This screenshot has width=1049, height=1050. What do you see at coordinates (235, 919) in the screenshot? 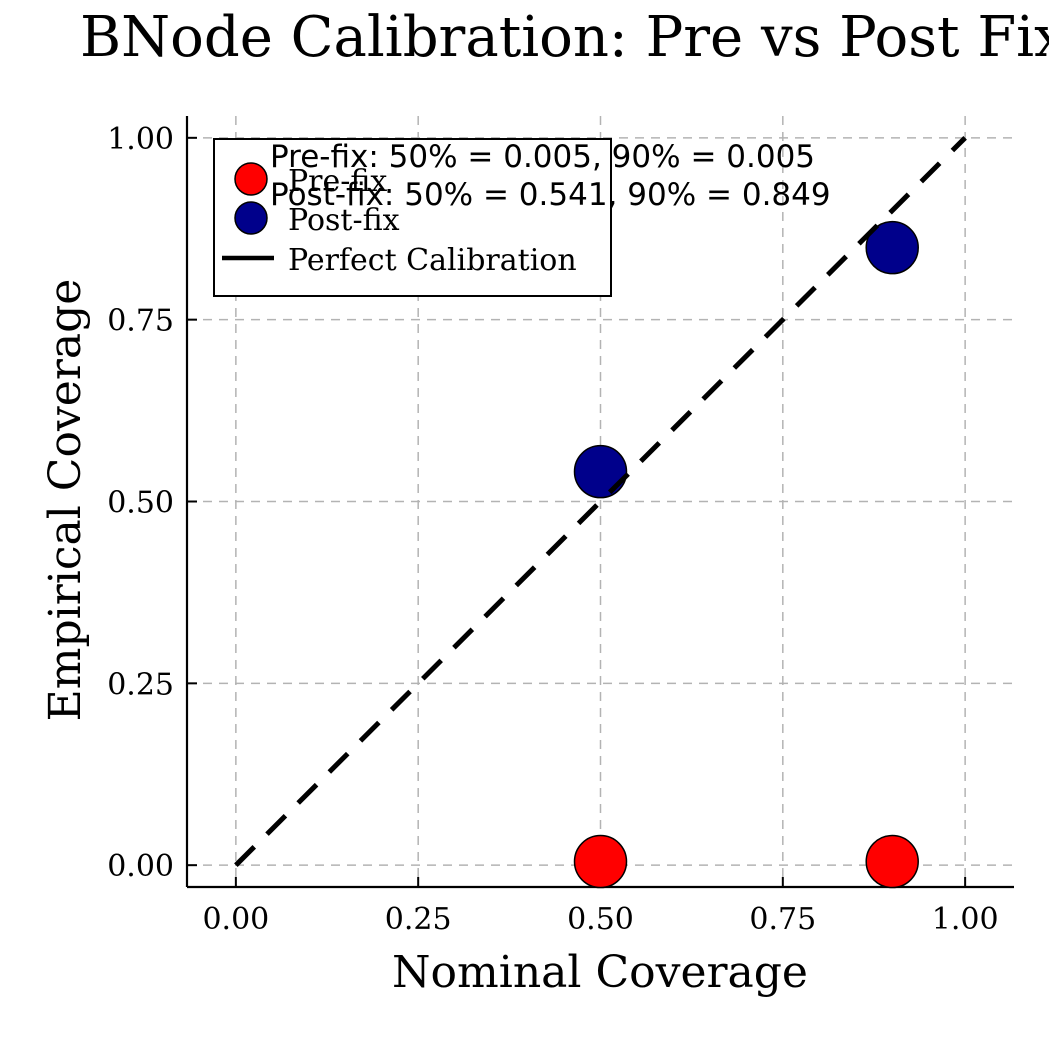
I see `x-tick-label: 0.00` at bounding box center [235, 919].